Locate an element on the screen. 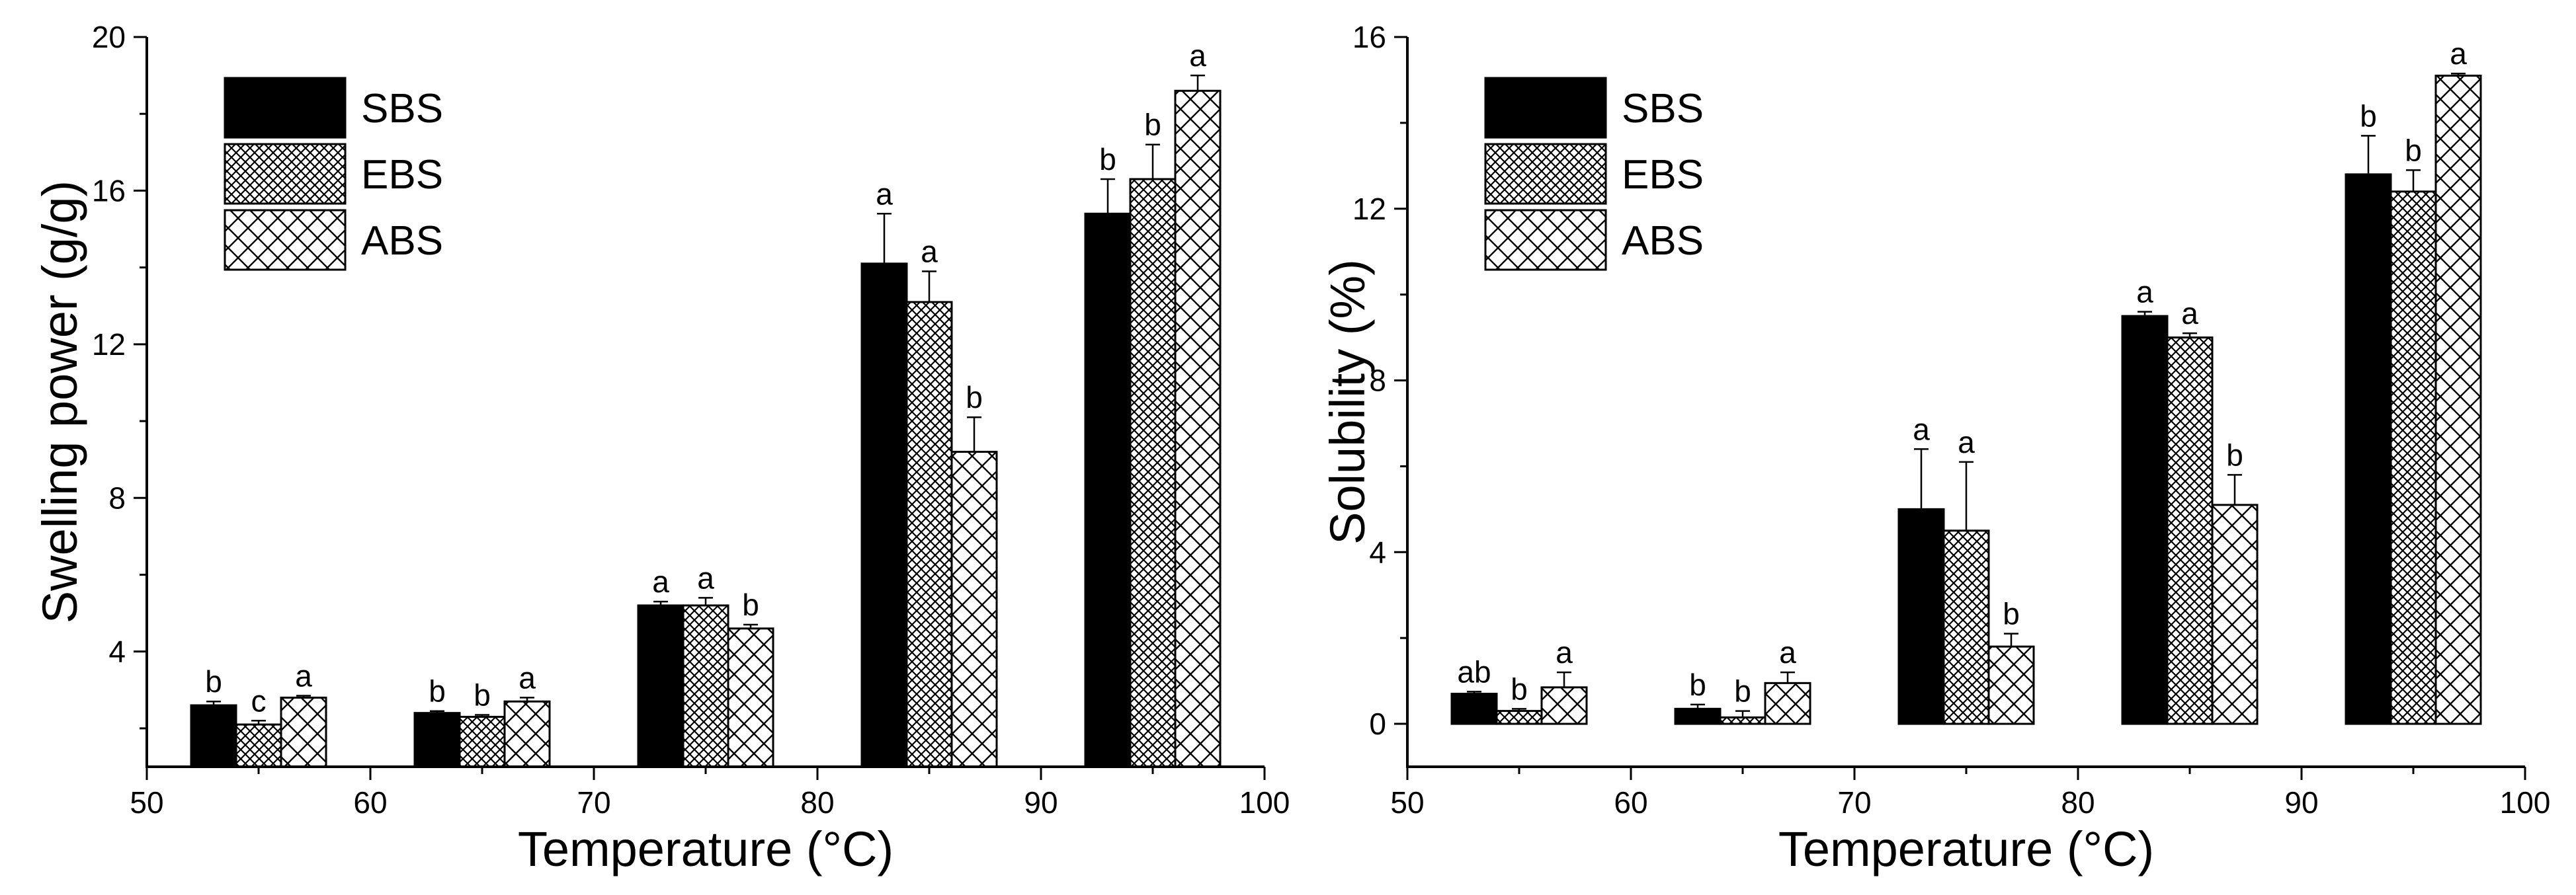 The height and width of the screenshot is (895, 2576). solubility-x-tick-label: 90 is located at coordinates (2301, 803).